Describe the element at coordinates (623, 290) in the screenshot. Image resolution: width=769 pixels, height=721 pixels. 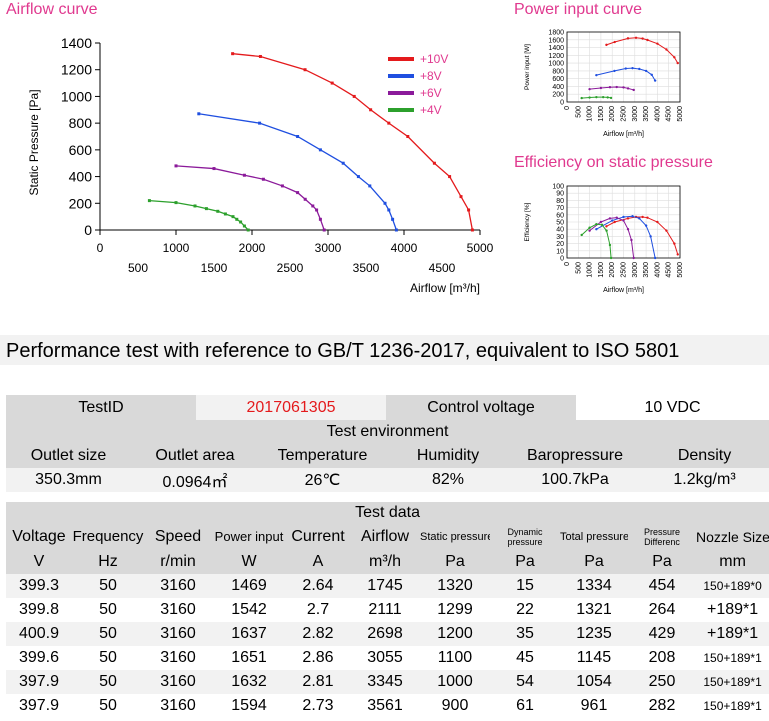
I see `x-axis-label: Airflow [m³/h]` at that location.